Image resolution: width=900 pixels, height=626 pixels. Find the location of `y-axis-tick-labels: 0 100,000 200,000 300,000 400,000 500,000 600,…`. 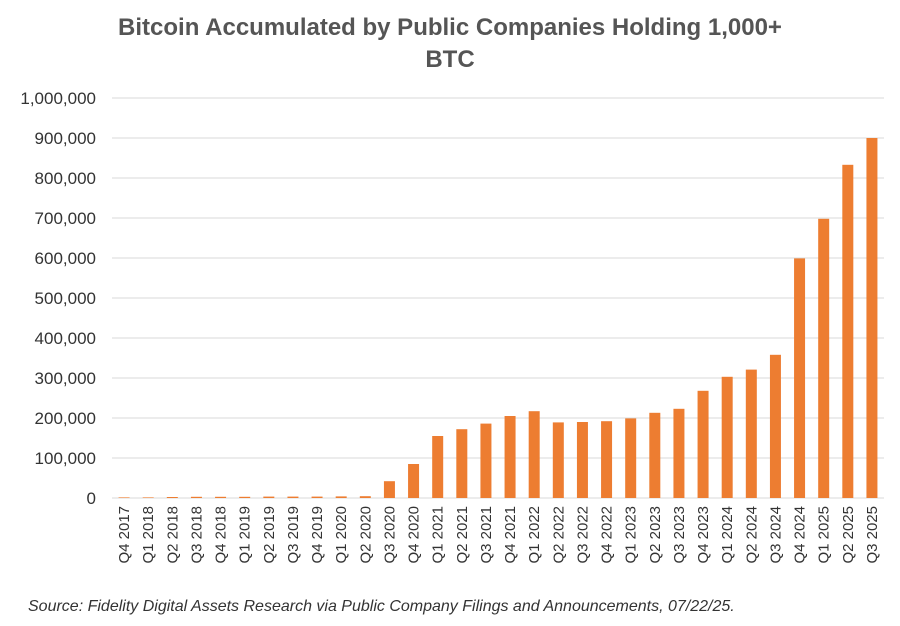

y-axis-tick-labels: 0 100,000 200,000 300,000 400,000 500,000 600,… is located at coordinates (58, 298).